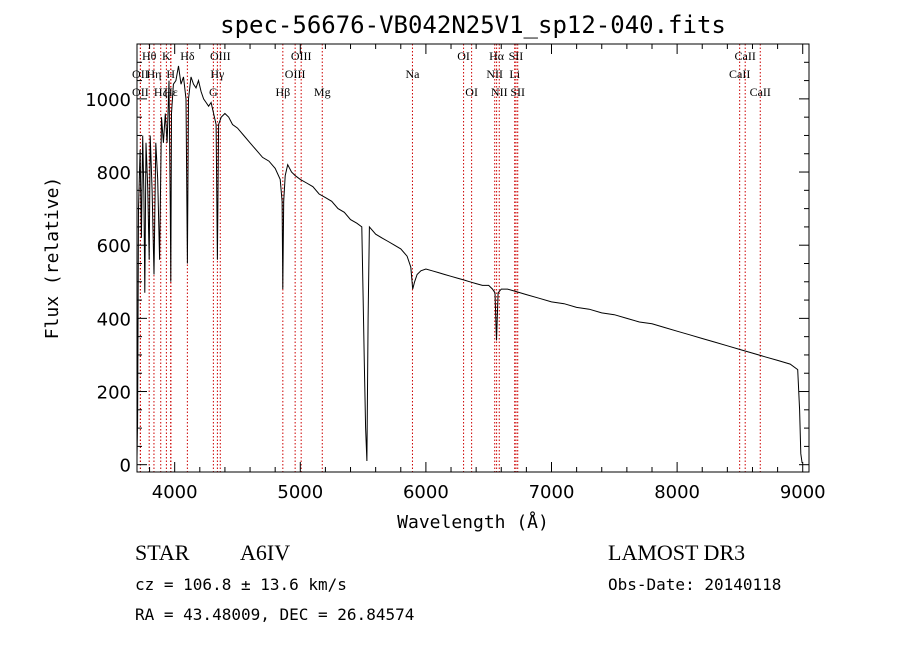 The height and width of the screenshot is (649, 900). I want to click on line-label-9: OIII, so click(220, 56).